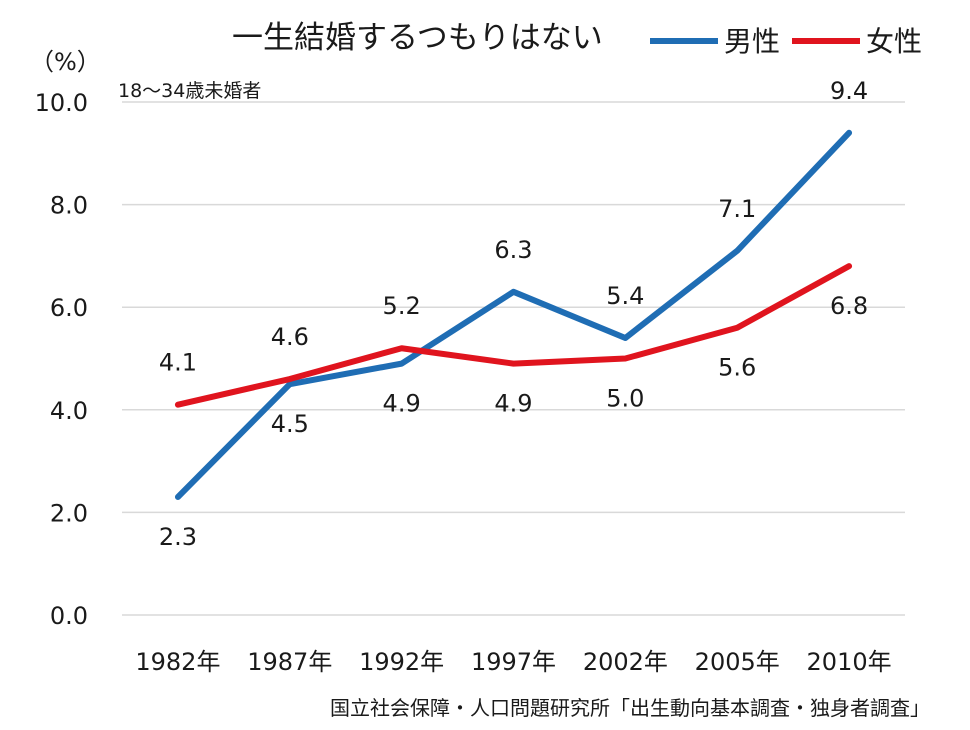 The image size is (970, 730). What do you see at coordinates (69, 616) in the screenshot?
I see `y-tick-label: 0.0` at bounding box center [69, 616].